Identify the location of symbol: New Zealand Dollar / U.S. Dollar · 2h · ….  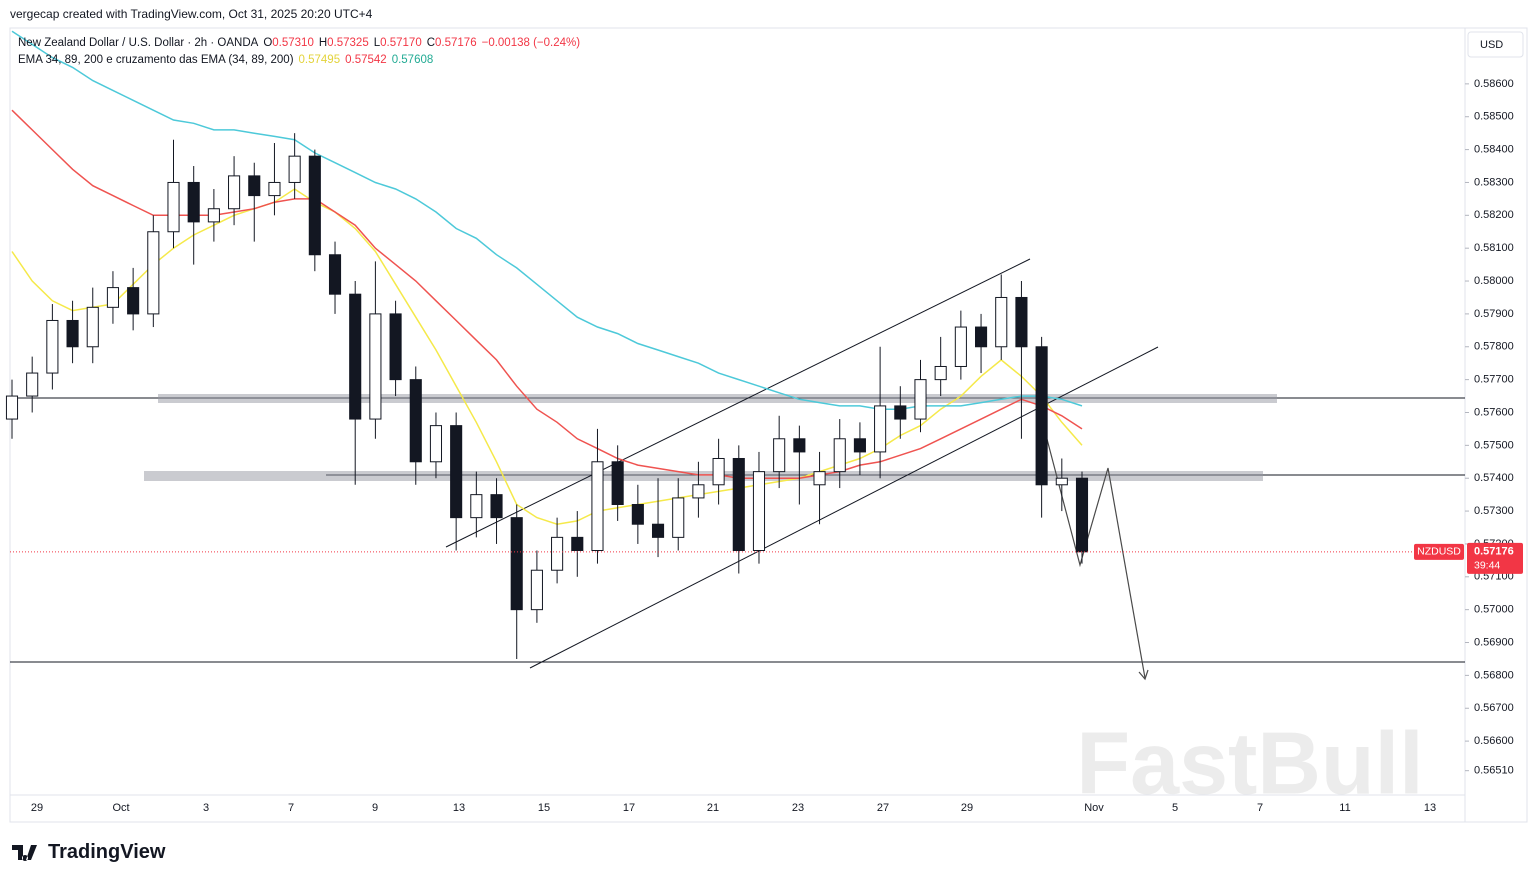
(138, 43).